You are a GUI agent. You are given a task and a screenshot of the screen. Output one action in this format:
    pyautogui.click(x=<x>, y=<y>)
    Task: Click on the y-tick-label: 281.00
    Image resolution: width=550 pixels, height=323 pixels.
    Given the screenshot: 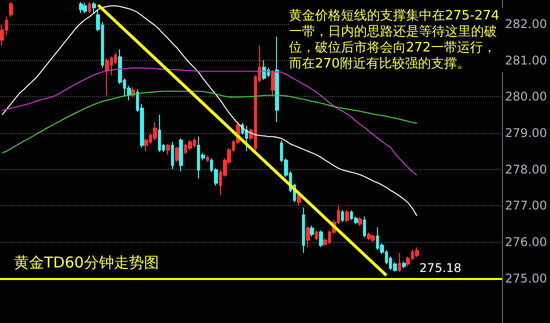 What is the action you would take?
    pyautogui.click(x=526, y=60)
    